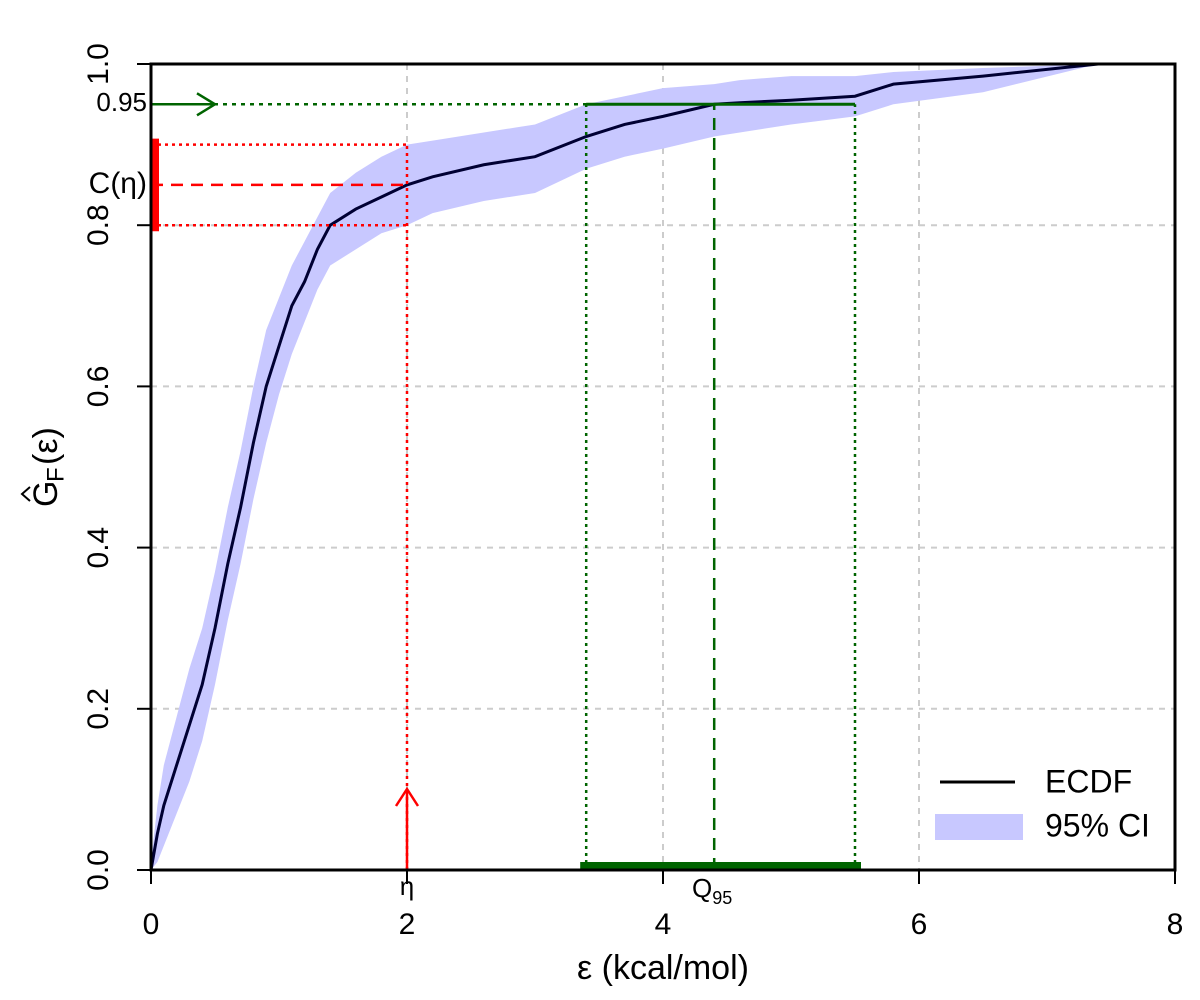 The width and height of the screenshot is (1200, 1000). What do you see at coordinates (121, 102) in the screenshot?
I see `q95-level-label: 0.95` at bounding box center [121, 102].